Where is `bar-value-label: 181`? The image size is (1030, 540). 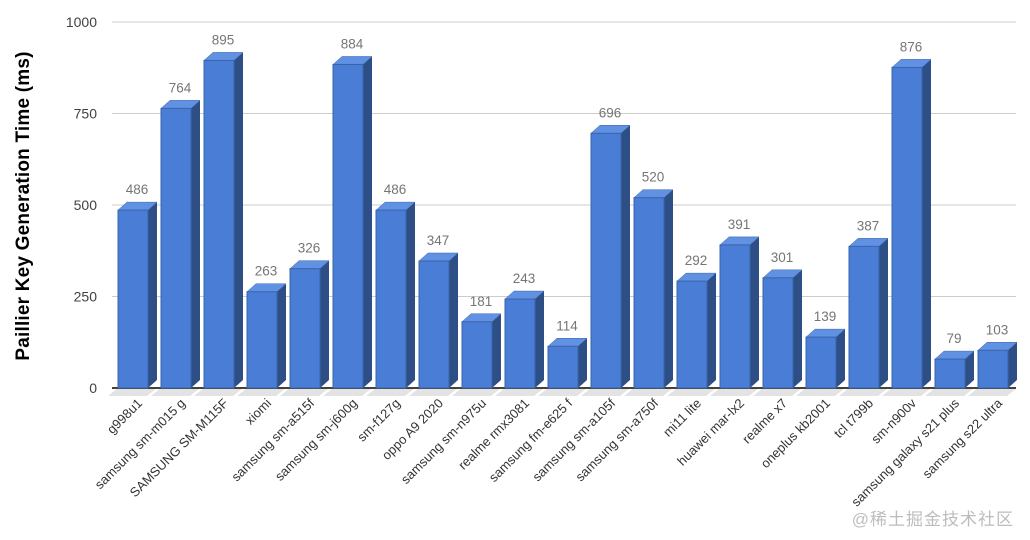
bar-value-label: 181 is located at coordinates (481, 301).